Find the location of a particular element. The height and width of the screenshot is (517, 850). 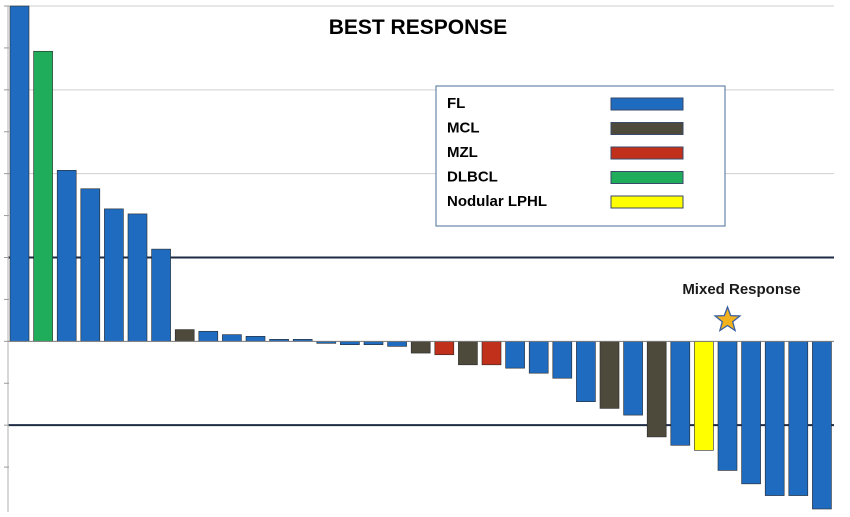

annotation-label: Mixed Response is located at coordinates (741, 289).